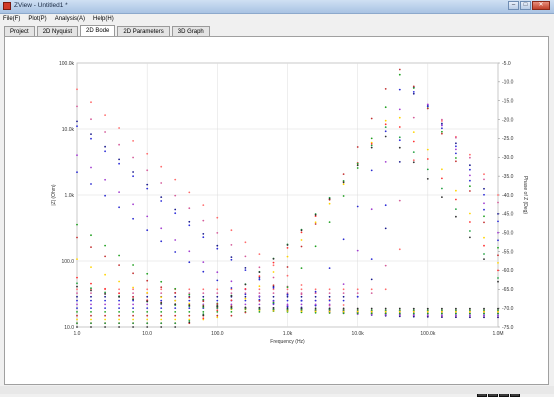 This screenshot has width=554, height=397. What do you see at coordinates (541, 5) in the screenshot?
I see `close-button: ✕` at bounding box center [541, 5].